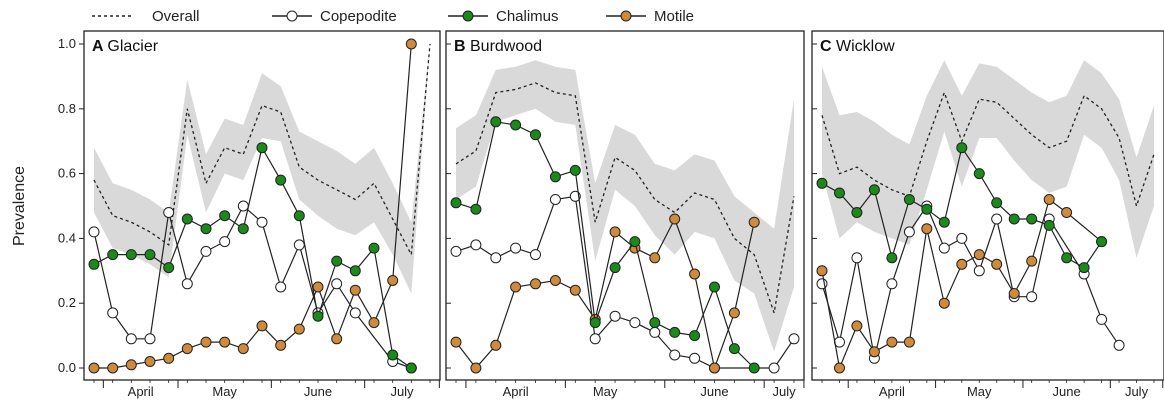 The width and height of the screenshot is (1164, 403). What do you see at coordinates (176, 16) in the screenshot?
I see `legend-overall-label: Overall` at bounding box center [176, 16].